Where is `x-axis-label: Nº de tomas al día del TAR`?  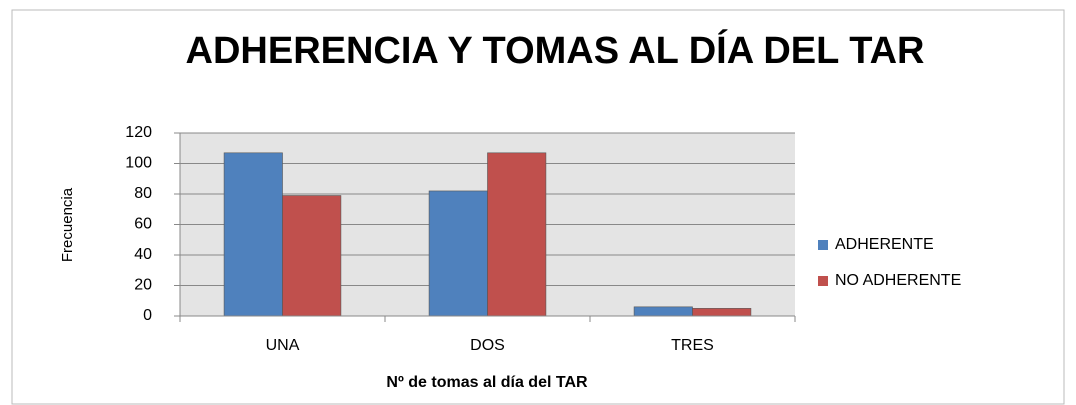
x-axis-label: Nº de tomas al día del TAR is located at coordinates (487, 382).